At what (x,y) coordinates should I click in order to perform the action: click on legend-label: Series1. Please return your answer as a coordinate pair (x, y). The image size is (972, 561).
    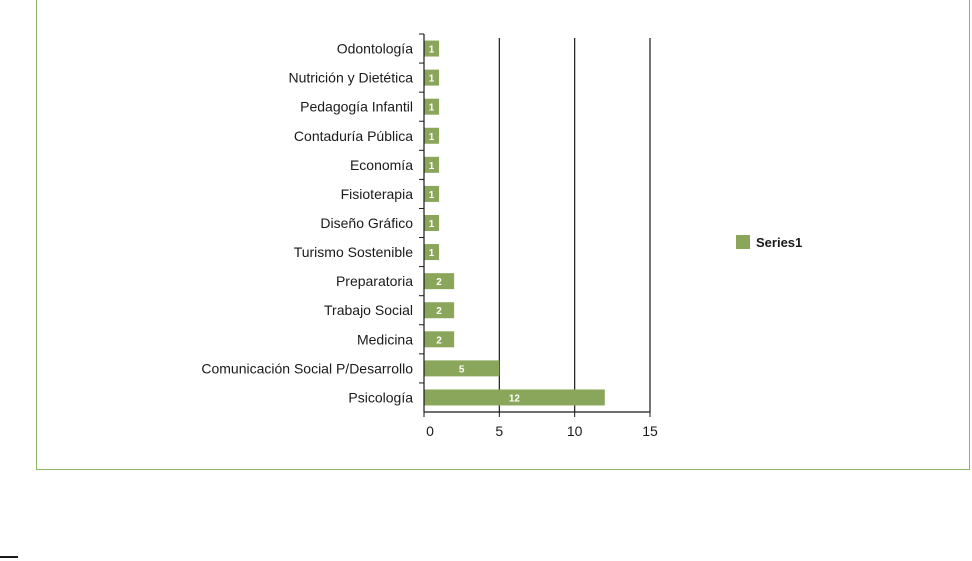
    Looking at the image, I should click on (779, 242).